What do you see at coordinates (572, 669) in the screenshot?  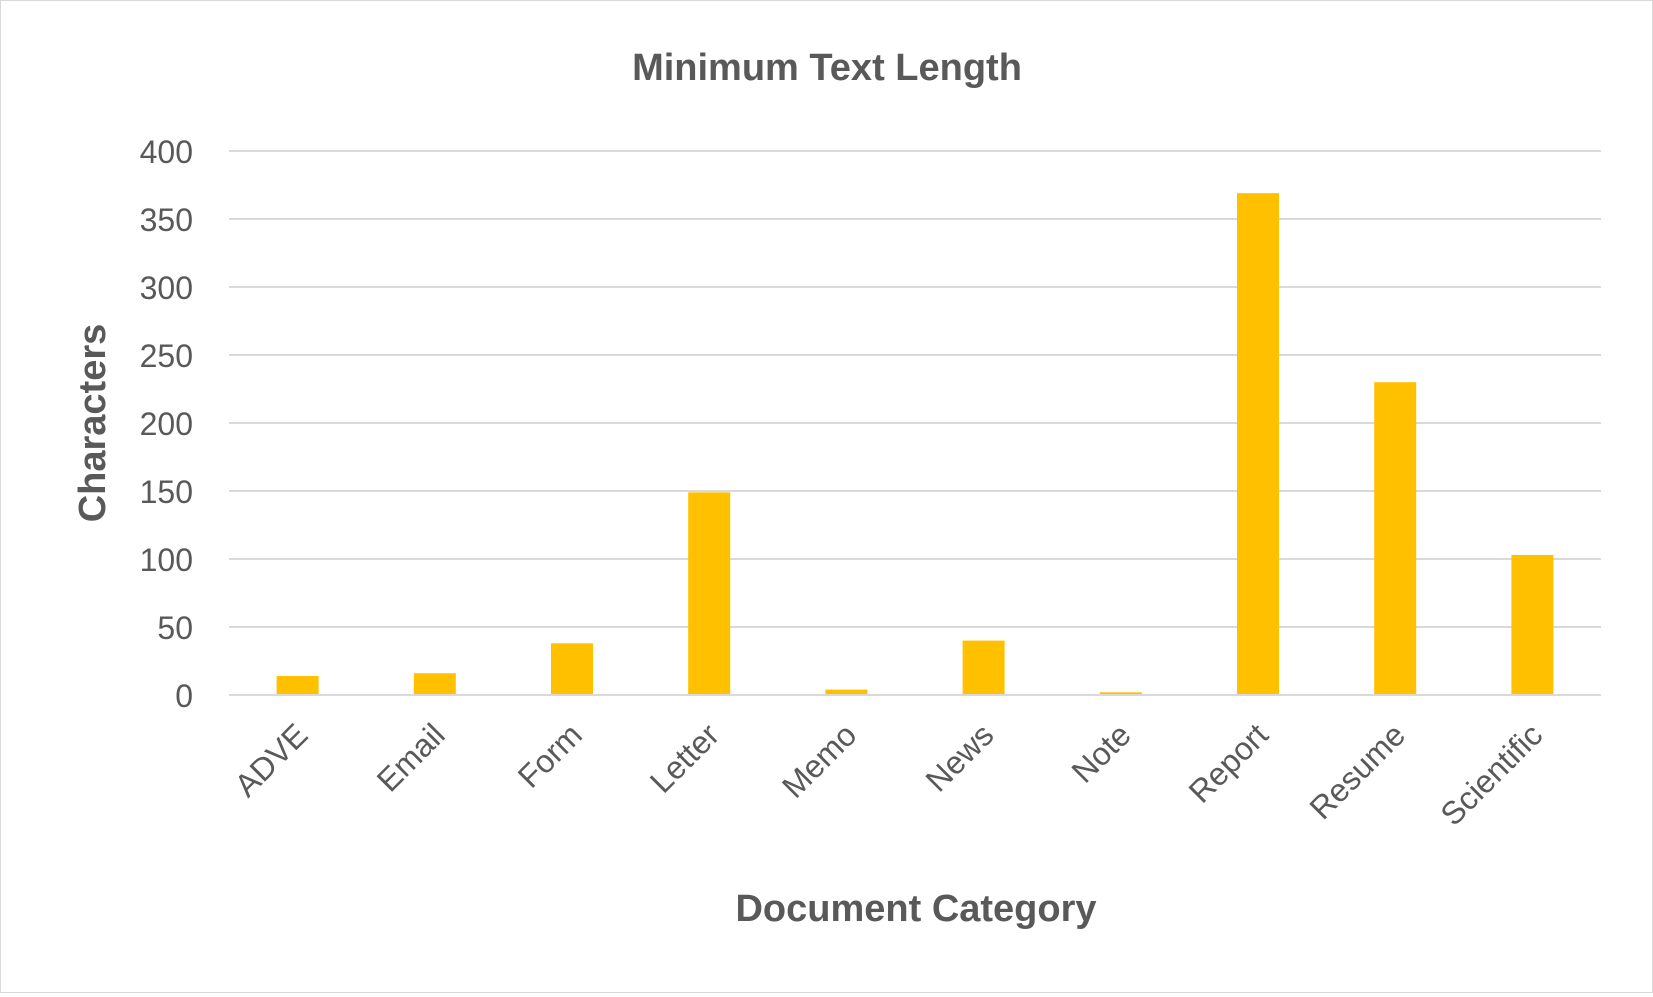 I see `bar-form` at bounding box center [572, 669].